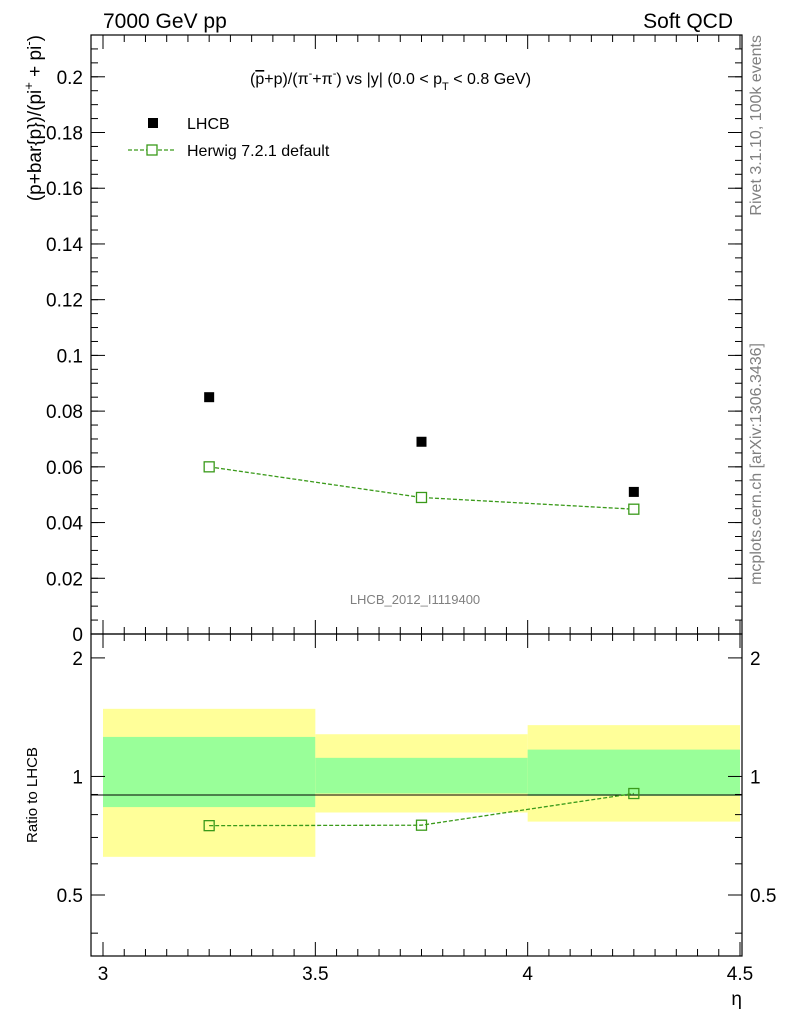  I want to click on ratio-ytick-label-right: 2, so click(755, 659).